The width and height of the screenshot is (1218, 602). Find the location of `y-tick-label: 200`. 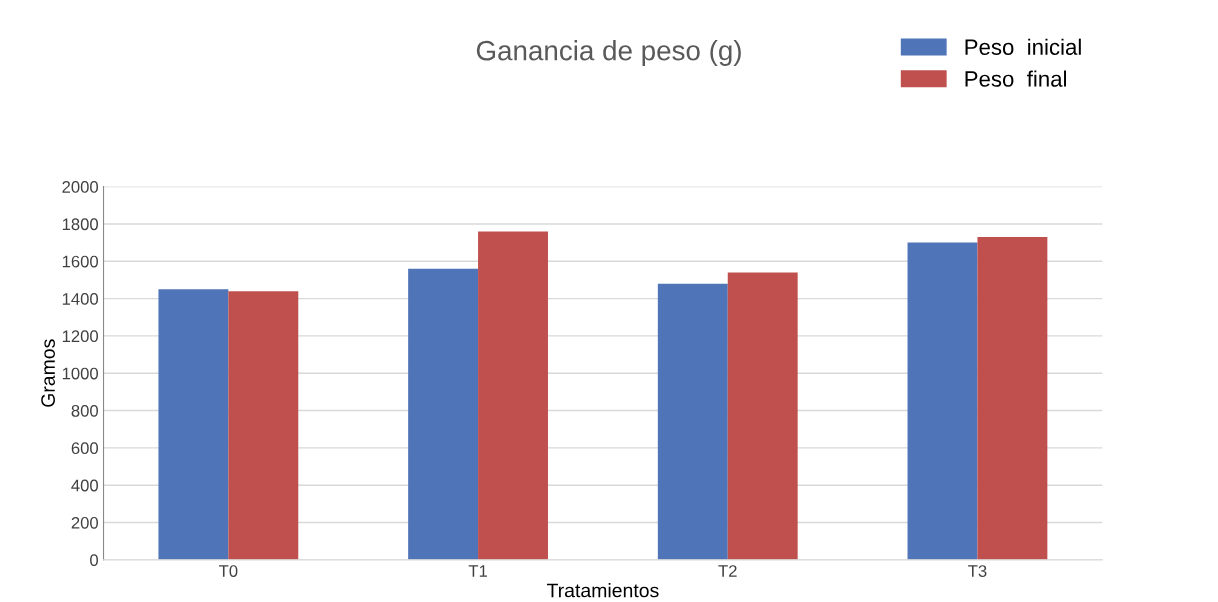

y-tick-label: 200 is located at coordinates (85, 522).